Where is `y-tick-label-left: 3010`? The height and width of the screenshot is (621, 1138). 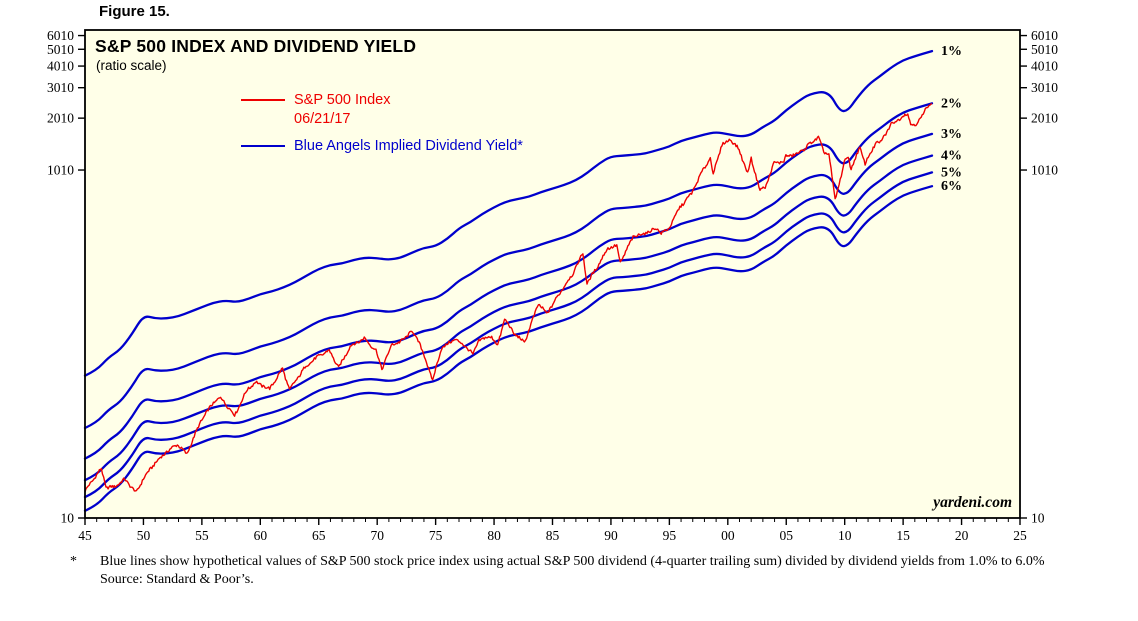
y-tick-label-left: 3010 is located at coordinates (60, 87).